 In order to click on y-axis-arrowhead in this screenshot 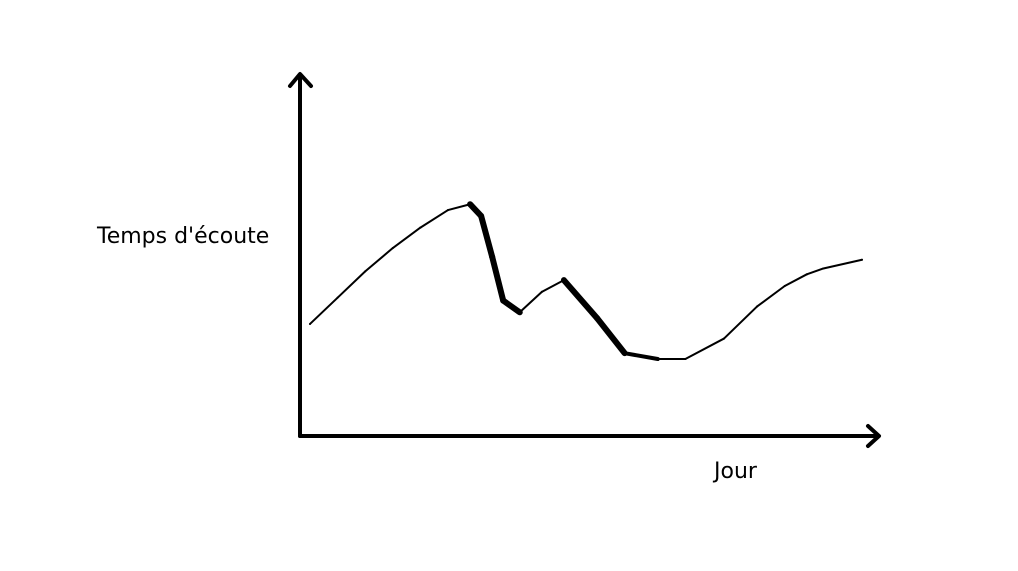, I will do `click(300, 80)`.